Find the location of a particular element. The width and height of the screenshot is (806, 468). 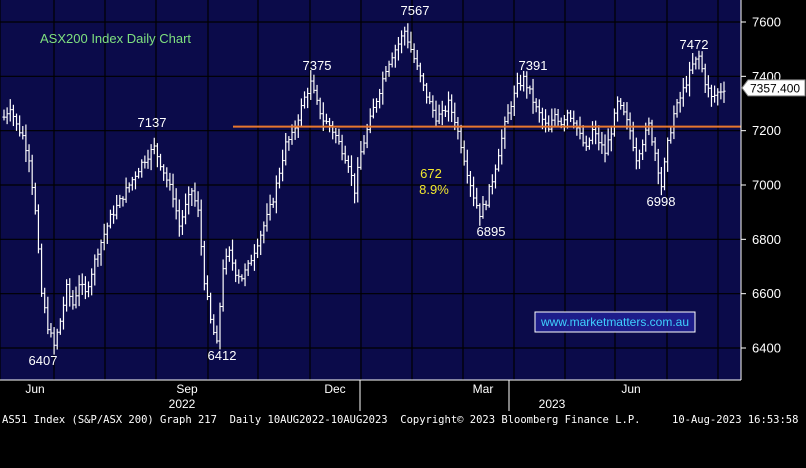

axis-panel-bottom is located at coordinates (370, 395).